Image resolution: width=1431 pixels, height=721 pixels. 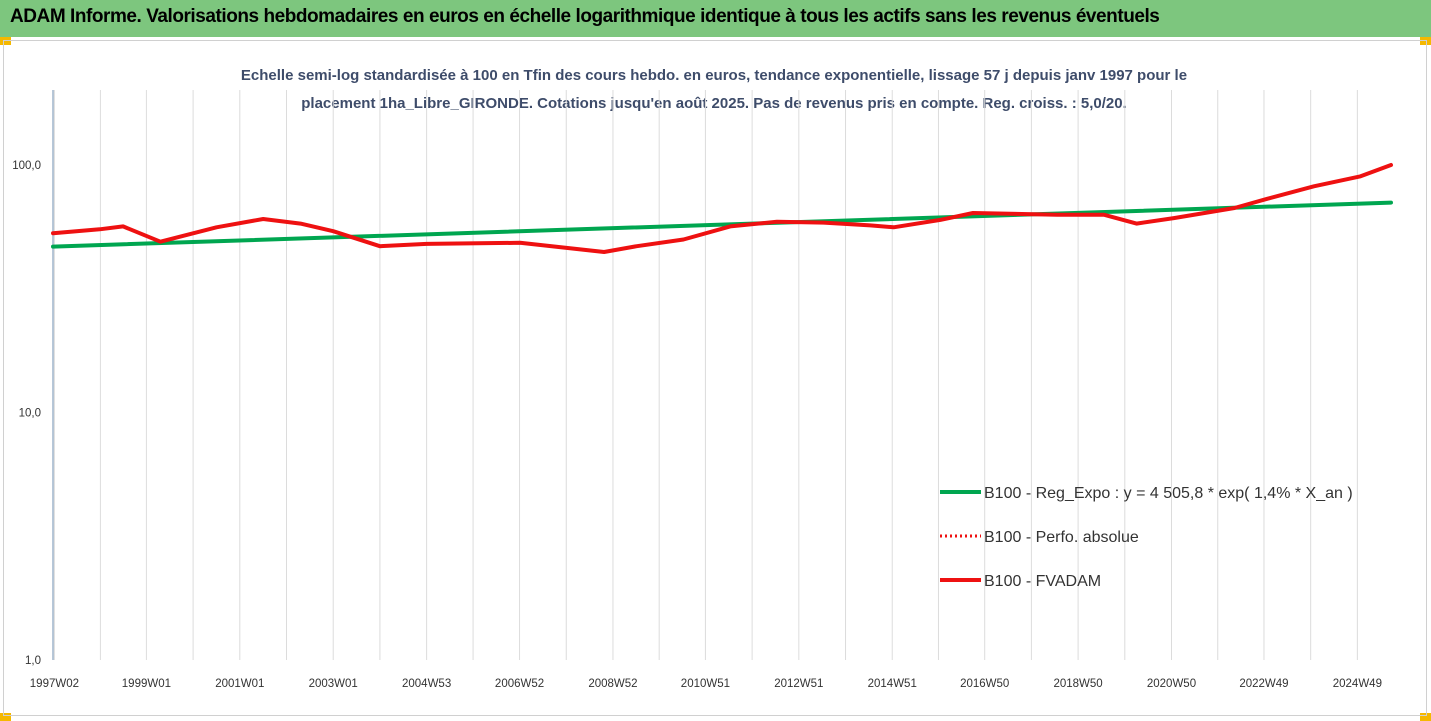 What do you see at coordinates (426, 684) in the screenshot?
I see `x-tick-label: 2004W53` at bounding box center [426, 684].